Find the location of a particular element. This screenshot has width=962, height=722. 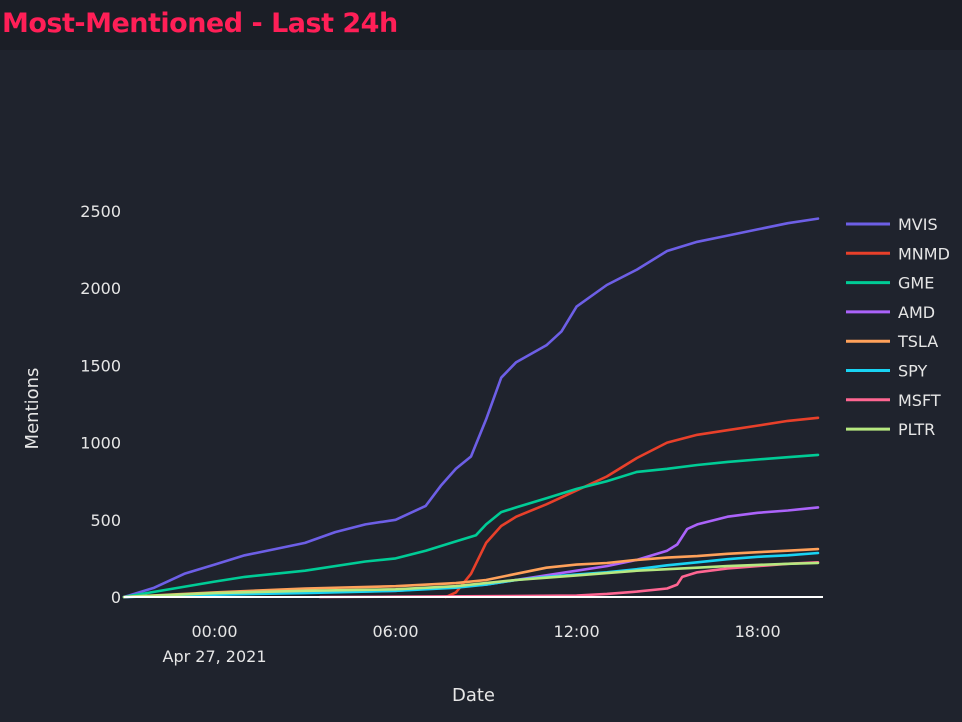

legend: MVIS MNMD GME AMD TSLA SPY MSFT PLTR is located at coordinates (898, 327).